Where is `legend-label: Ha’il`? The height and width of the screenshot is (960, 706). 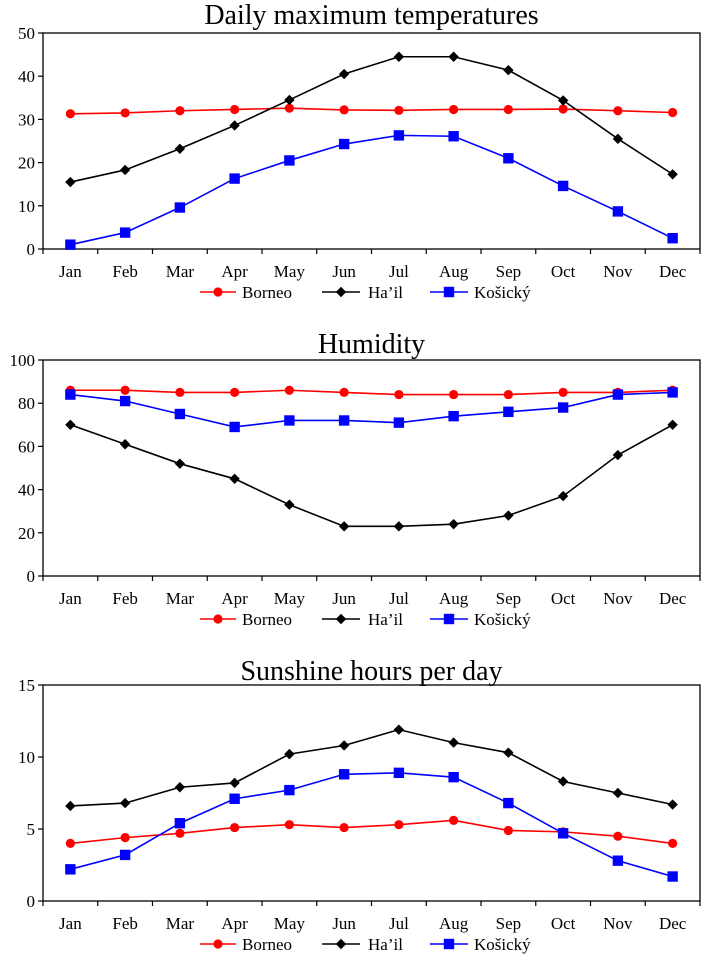 legend-label: Ha’il is located at coordinates (385, 292).